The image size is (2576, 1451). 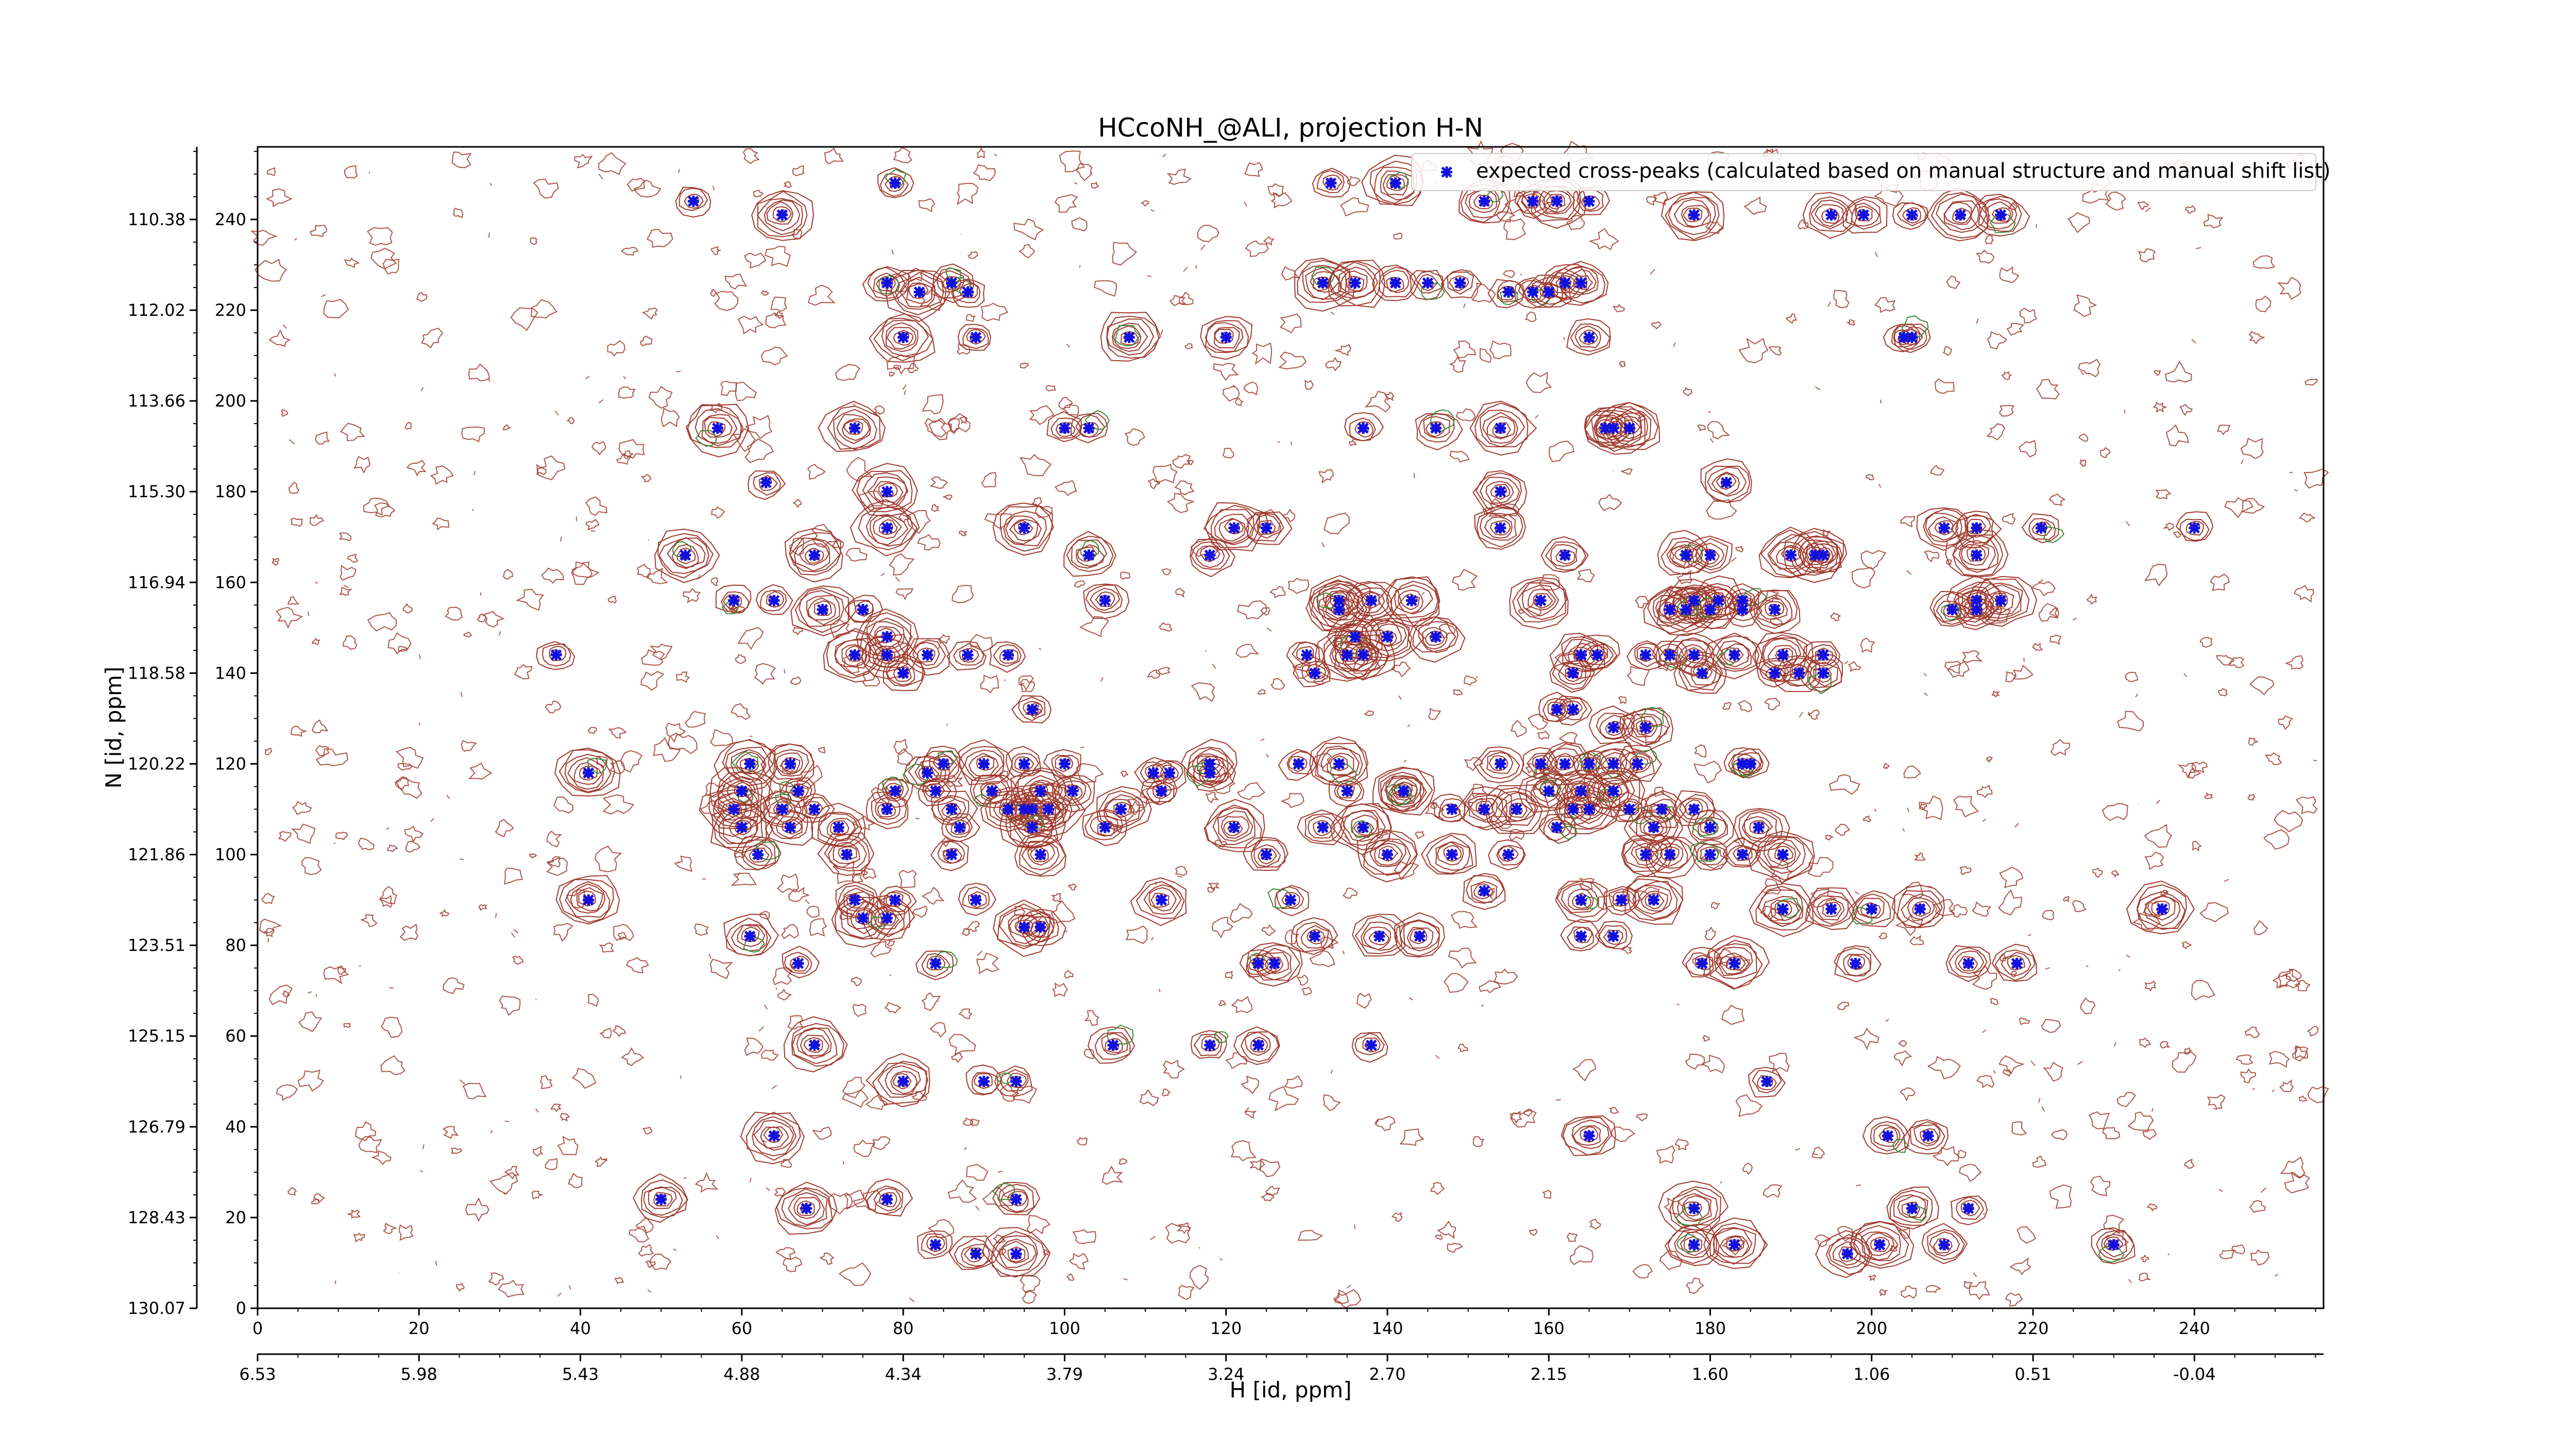 What do you see at coordinates (156, 945) in the screenshot?
I see `ppm-y-tick-label: 123.51` at bounding box center [156, 945].